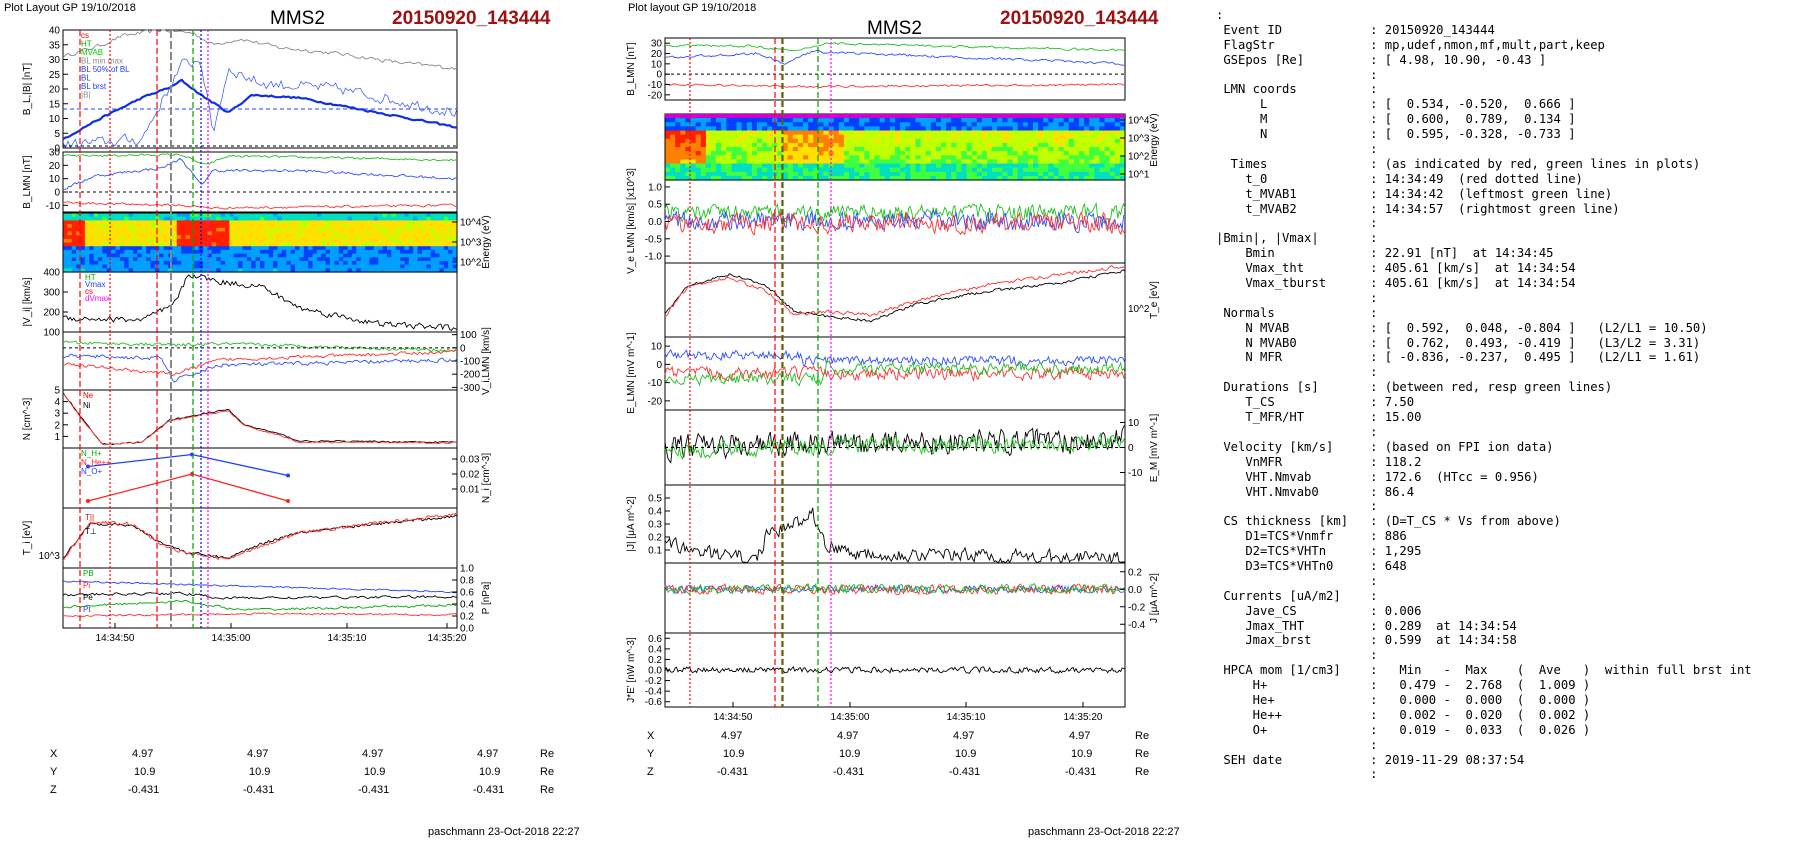  I want to click on left-tperp-series, so click(260, 537).